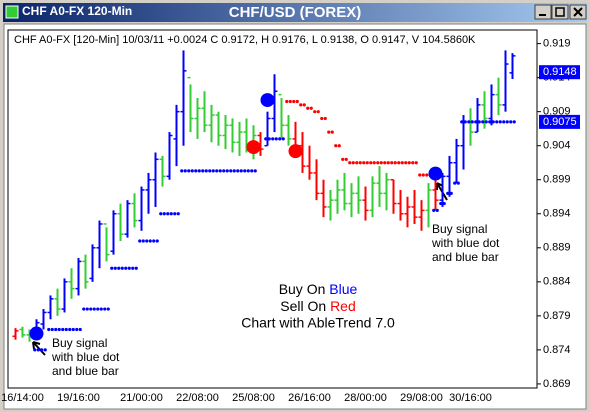 Image resolution: width=590 pixels, height=412 pixels. I want to click on x-tick-label: 22/08:00, so click(197, 398).